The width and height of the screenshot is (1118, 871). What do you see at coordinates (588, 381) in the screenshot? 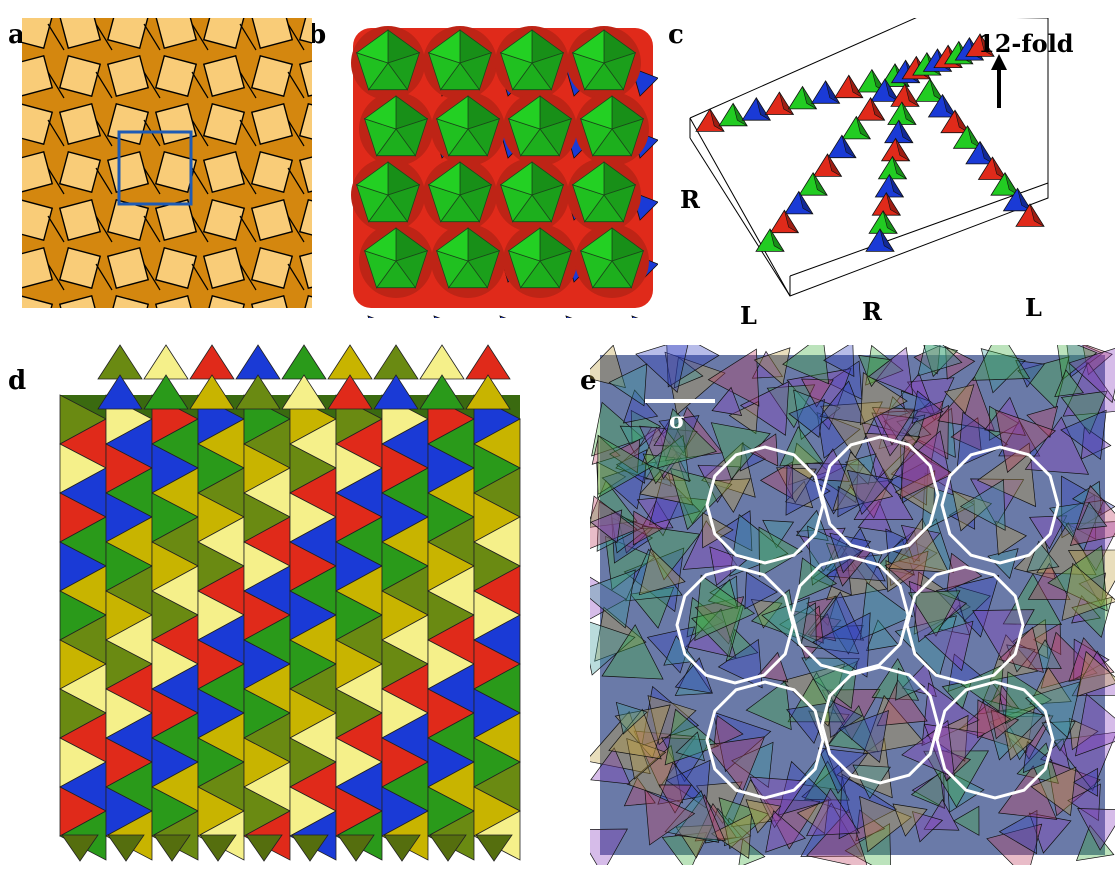
I see `panel-label-e: e` at bounding box center [588, 381].